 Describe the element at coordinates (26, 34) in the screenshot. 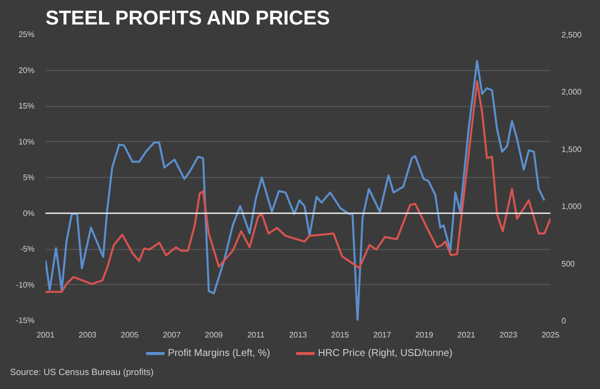

I see `y-tick-label: 25%` at that location.